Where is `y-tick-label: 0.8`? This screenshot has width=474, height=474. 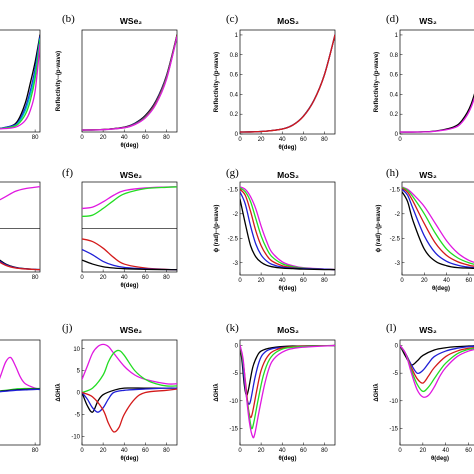
y-tick-label: 0.8 is located at coordinates (394, 56).